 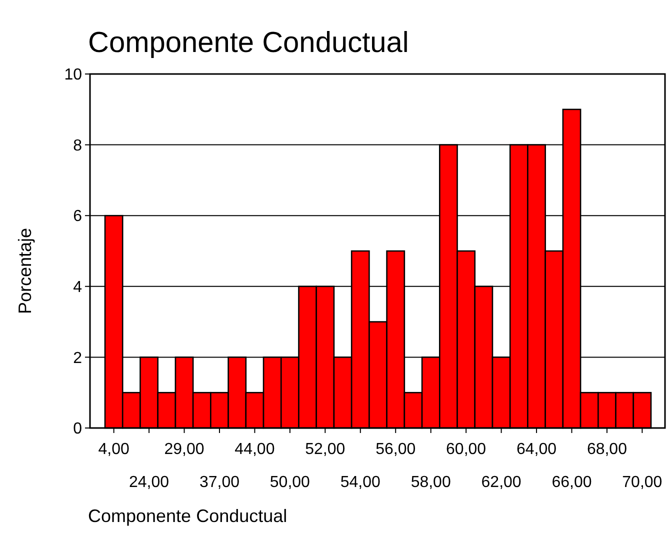 I want to click on x-tick-label: 54,00, so click(x=360, y=482).